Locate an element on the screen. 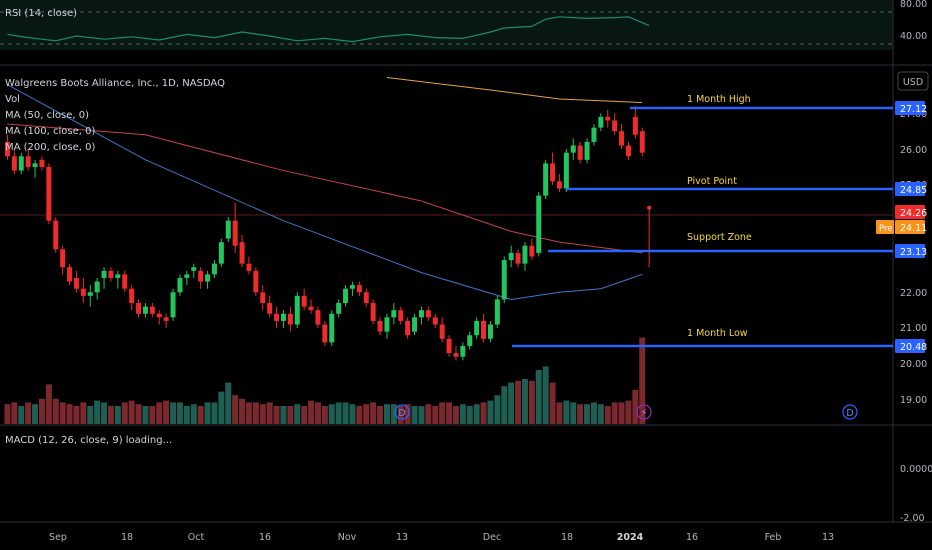 This screenshot has height=550, width=932. pre-market-tag is located at coordinates (910, 227).